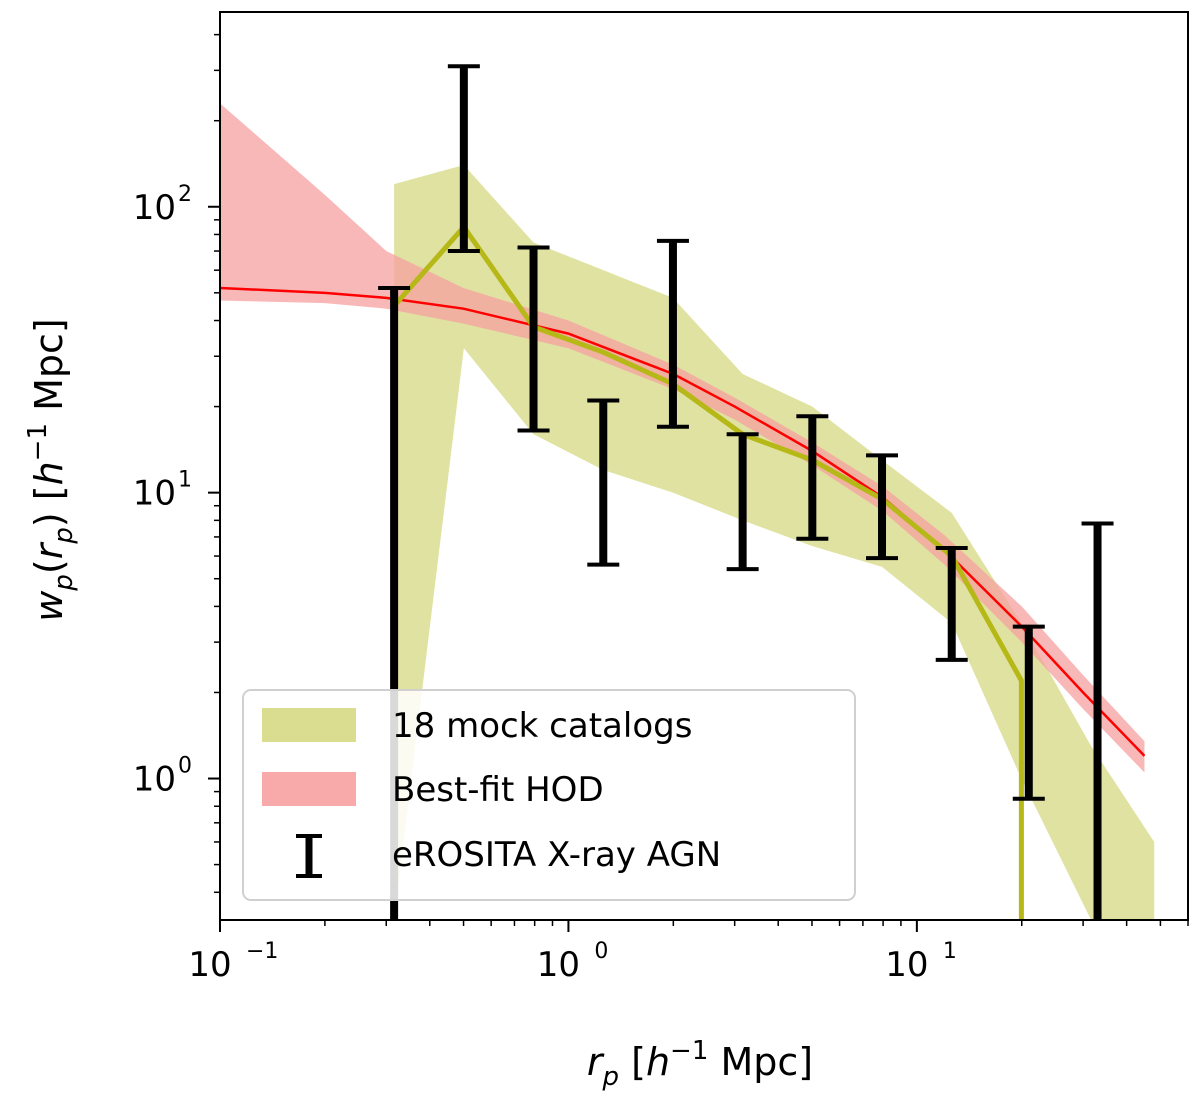  Describe the element at coordinates (309, 725) in the screenshot. I see `legend-swatch-mock` at that location.